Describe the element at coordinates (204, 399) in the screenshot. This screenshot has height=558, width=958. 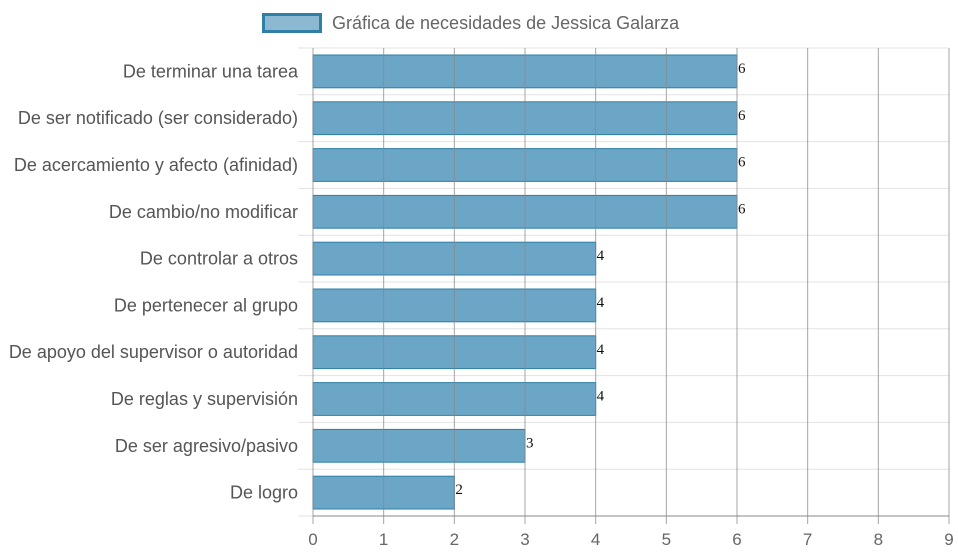
I see `category-label: De reglas y supervisión` at that location.